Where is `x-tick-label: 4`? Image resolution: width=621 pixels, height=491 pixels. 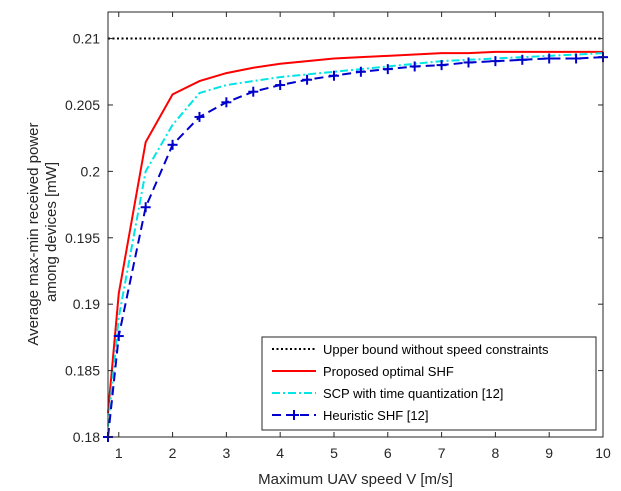 x-tick-label: 4 is located at coordinates (280, 453).